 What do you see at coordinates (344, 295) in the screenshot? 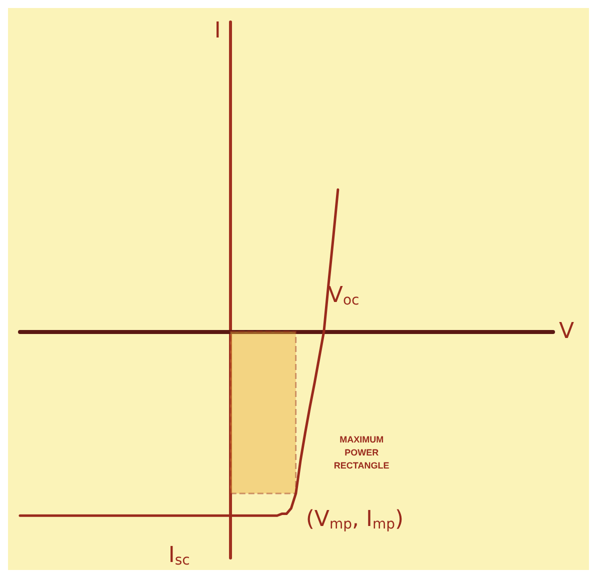
I see `annotation: Voc` at bounding box center [344, 295].